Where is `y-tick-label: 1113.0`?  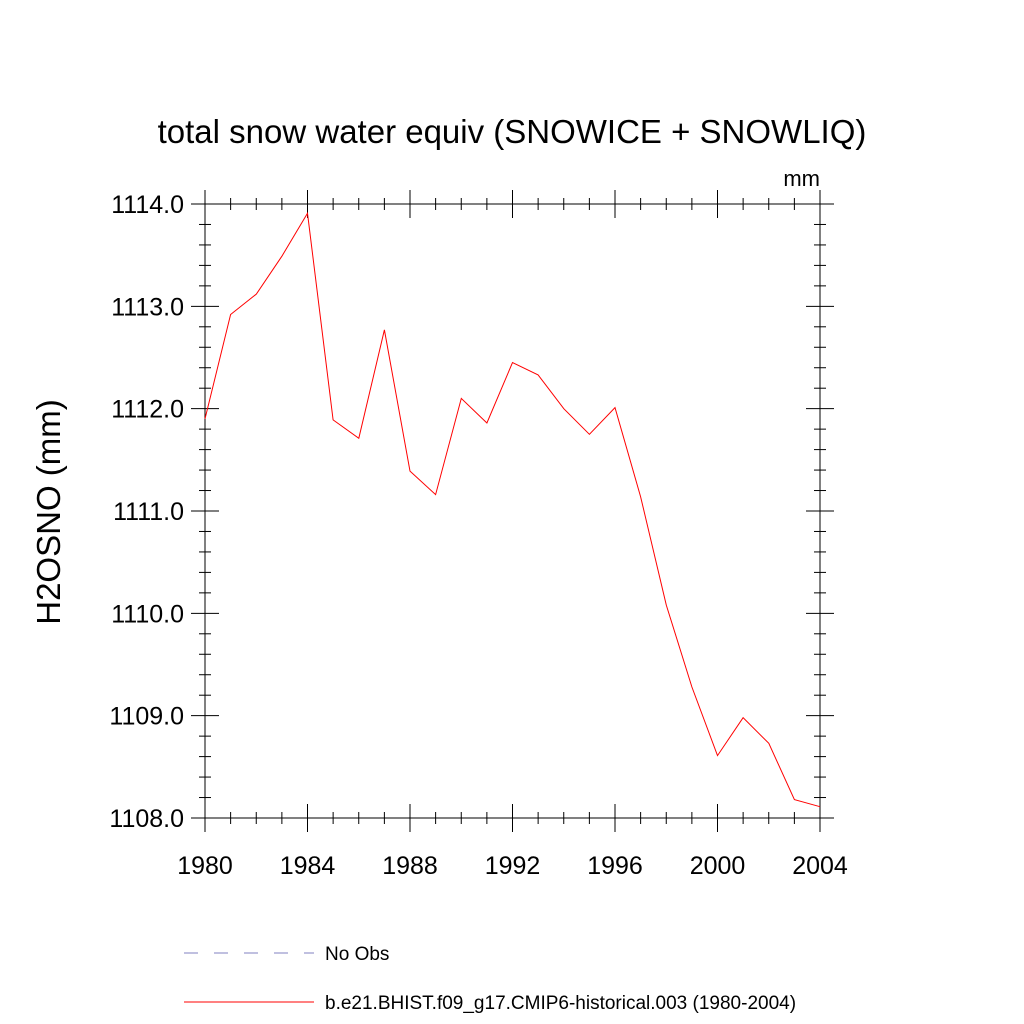
y-tick-label: 1113.0 is located at coordinates (147, 307).